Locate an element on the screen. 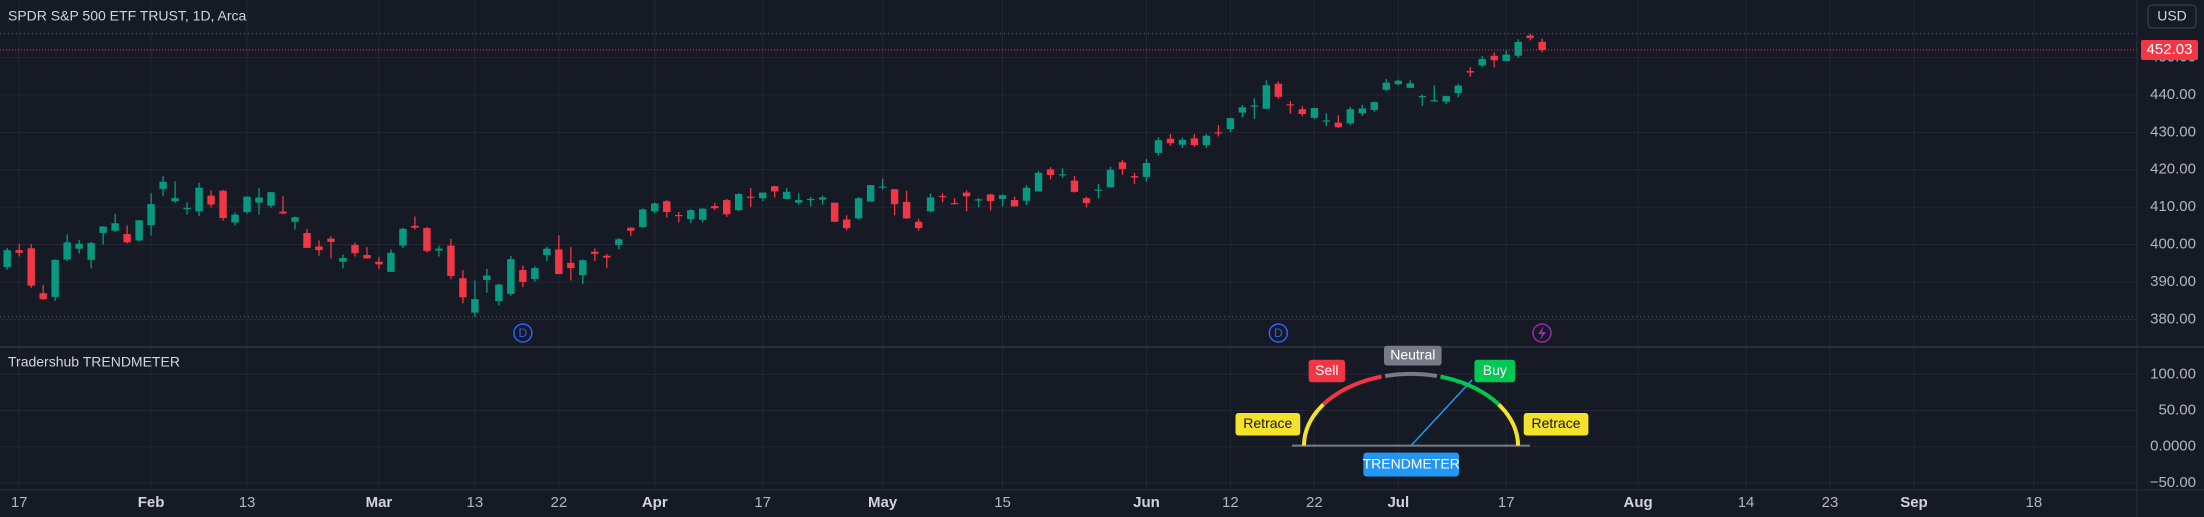 The image size is (2204, 517). indicator-title: Tradershub TRENDMETER is located at coordinates (94, 362).